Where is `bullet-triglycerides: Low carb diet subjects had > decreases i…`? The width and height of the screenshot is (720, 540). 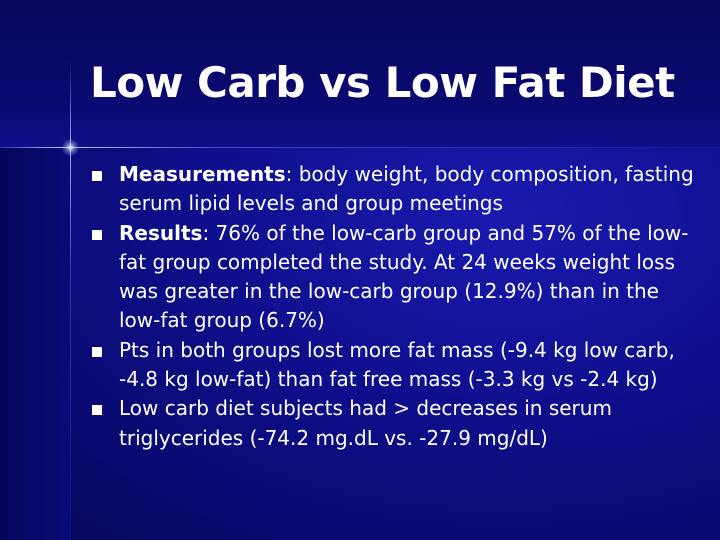 bullet-triglycerides: Low carb diet subjects had > decreases i… is located at coordinates (392, 423).